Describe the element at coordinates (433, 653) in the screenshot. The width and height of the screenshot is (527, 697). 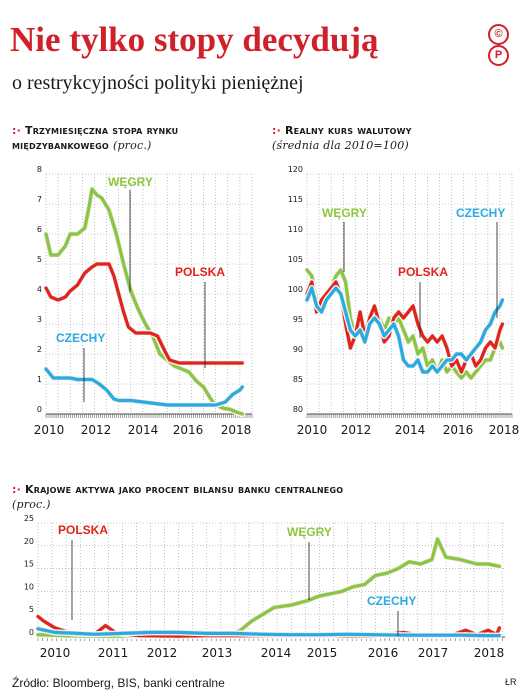
I see `x-tick-label: 2017` at that location.